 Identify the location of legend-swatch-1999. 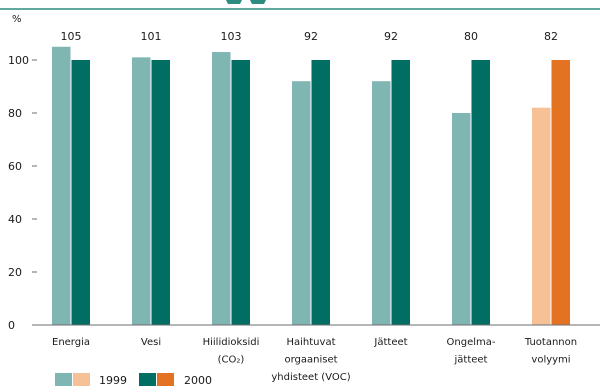
(63, 379).